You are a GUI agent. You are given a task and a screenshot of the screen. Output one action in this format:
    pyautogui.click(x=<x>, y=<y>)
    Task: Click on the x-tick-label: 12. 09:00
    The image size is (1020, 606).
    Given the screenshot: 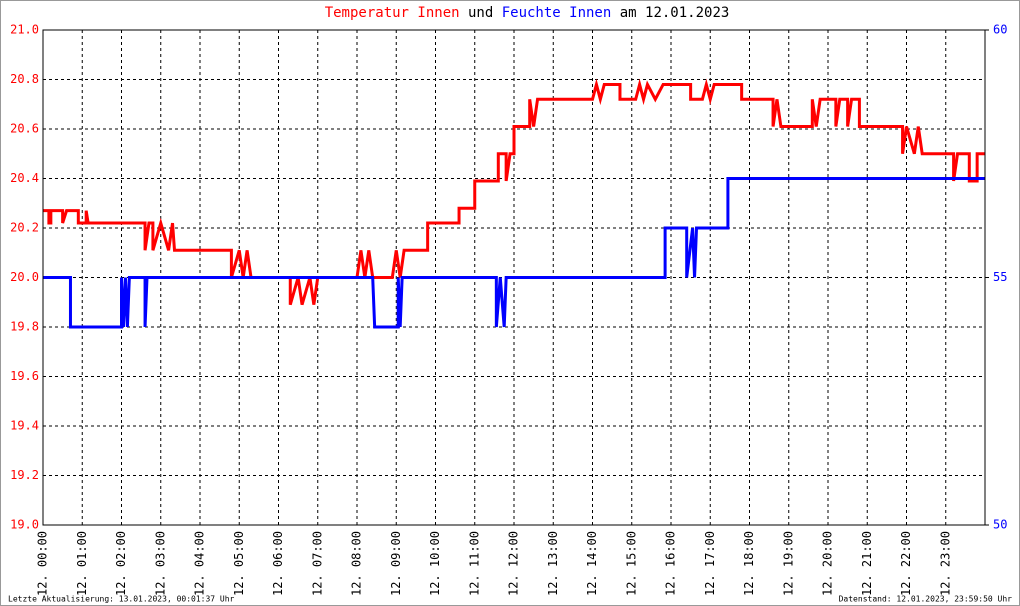 What is the action you would take?
    pyautogui.click(x=396, y=563)
    